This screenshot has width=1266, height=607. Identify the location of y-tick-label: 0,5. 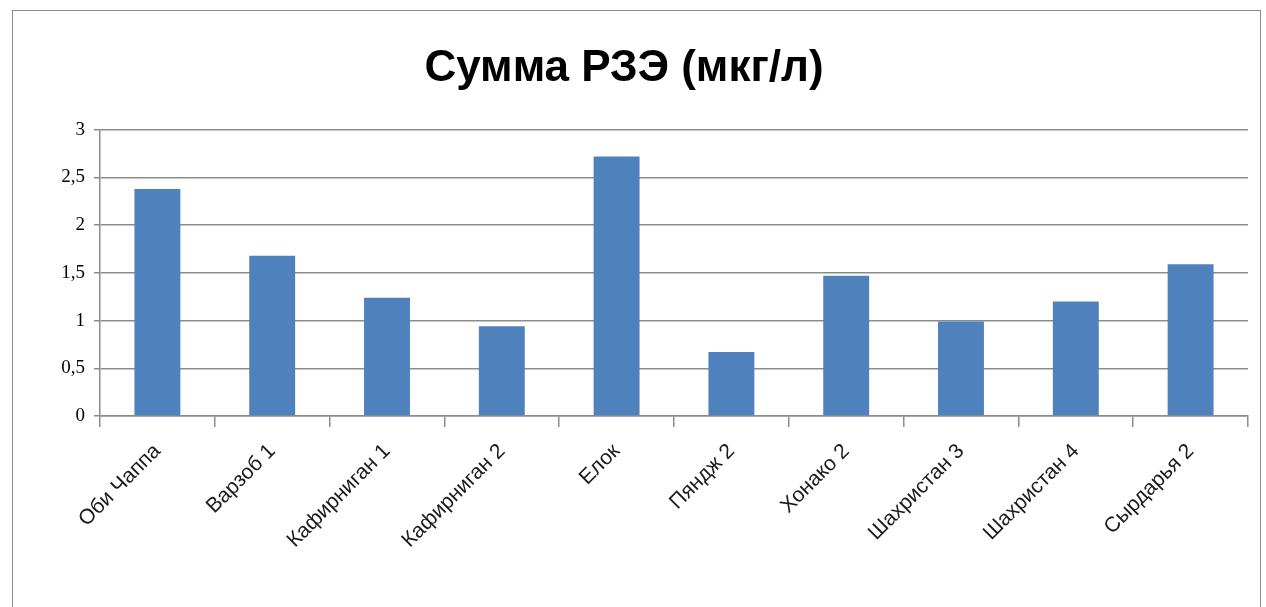
(73, 367).